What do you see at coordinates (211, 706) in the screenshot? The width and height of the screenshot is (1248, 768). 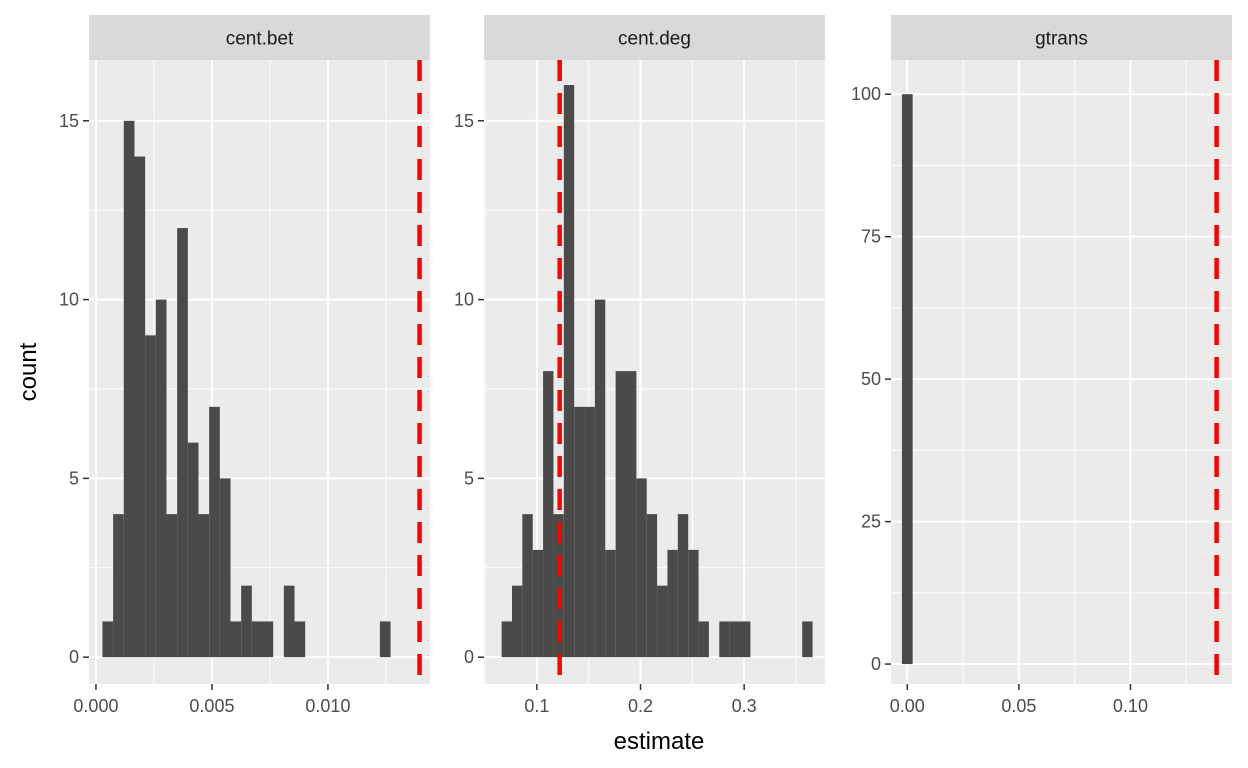 I see `x-tick-label: 0.005` at bounding box center [211, 706].